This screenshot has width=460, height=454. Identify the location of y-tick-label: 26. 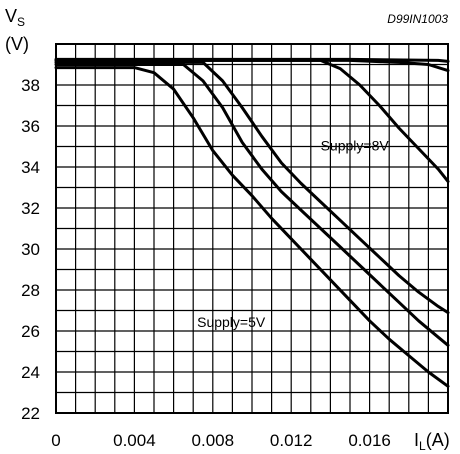
(30, 331).